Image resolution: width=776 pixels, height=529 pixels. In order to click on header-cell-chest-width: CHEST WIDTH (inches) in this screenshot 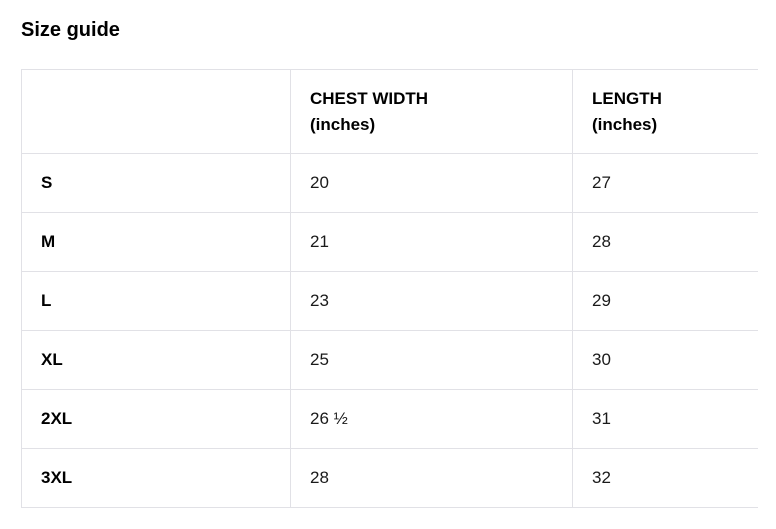, I will do `click(431, 111)`.